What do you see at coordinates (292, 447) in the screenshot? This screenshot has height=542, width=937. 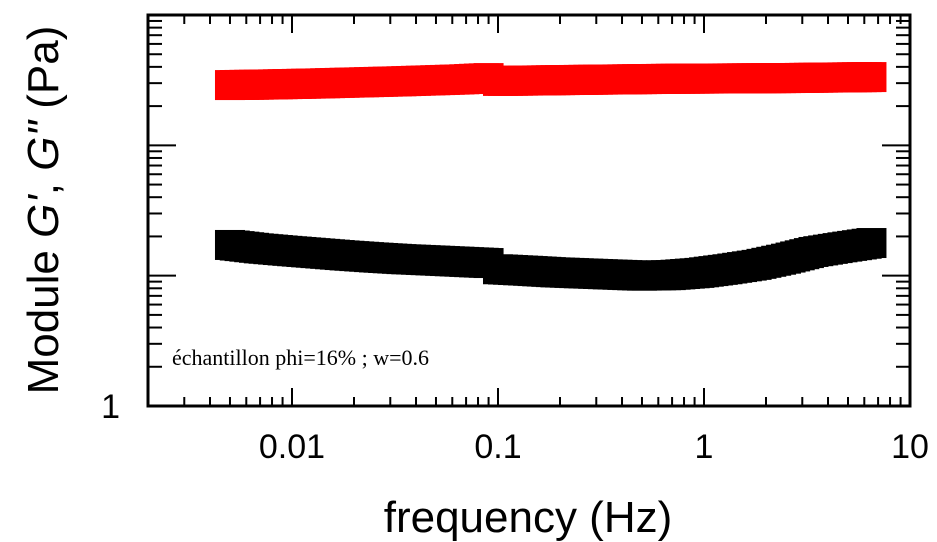 I see `x-tick-label: 0.01` at bounding box center [292, 447].